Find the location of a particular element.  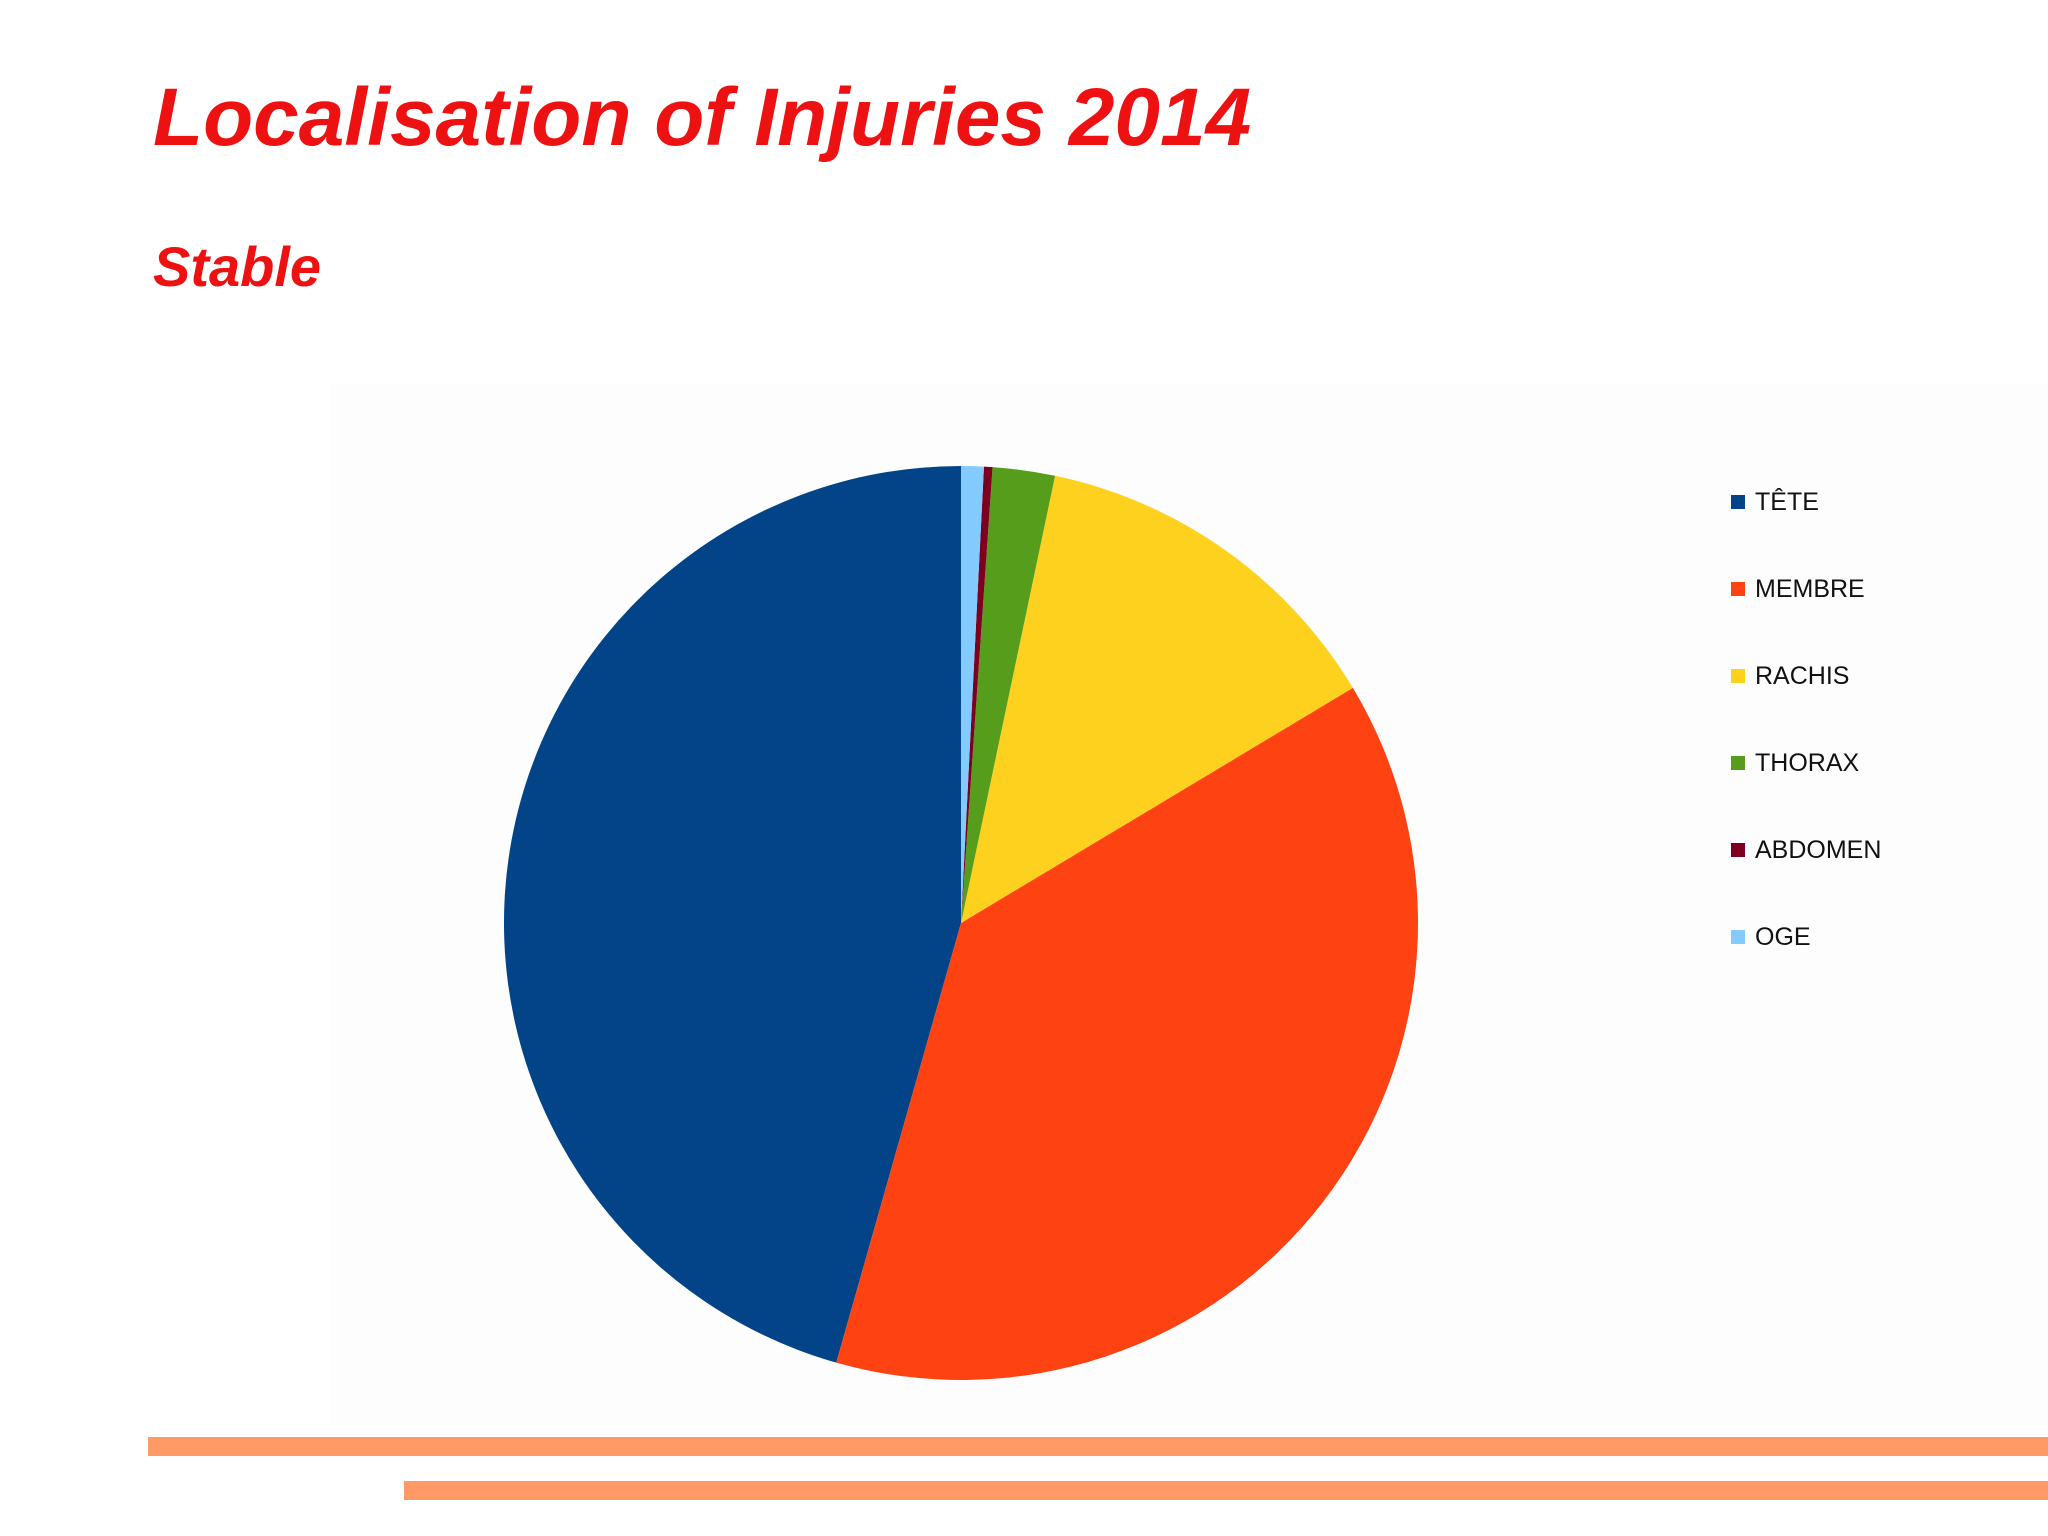

legend-item-tete: TÊTE is located at coordinates (1881, 530).